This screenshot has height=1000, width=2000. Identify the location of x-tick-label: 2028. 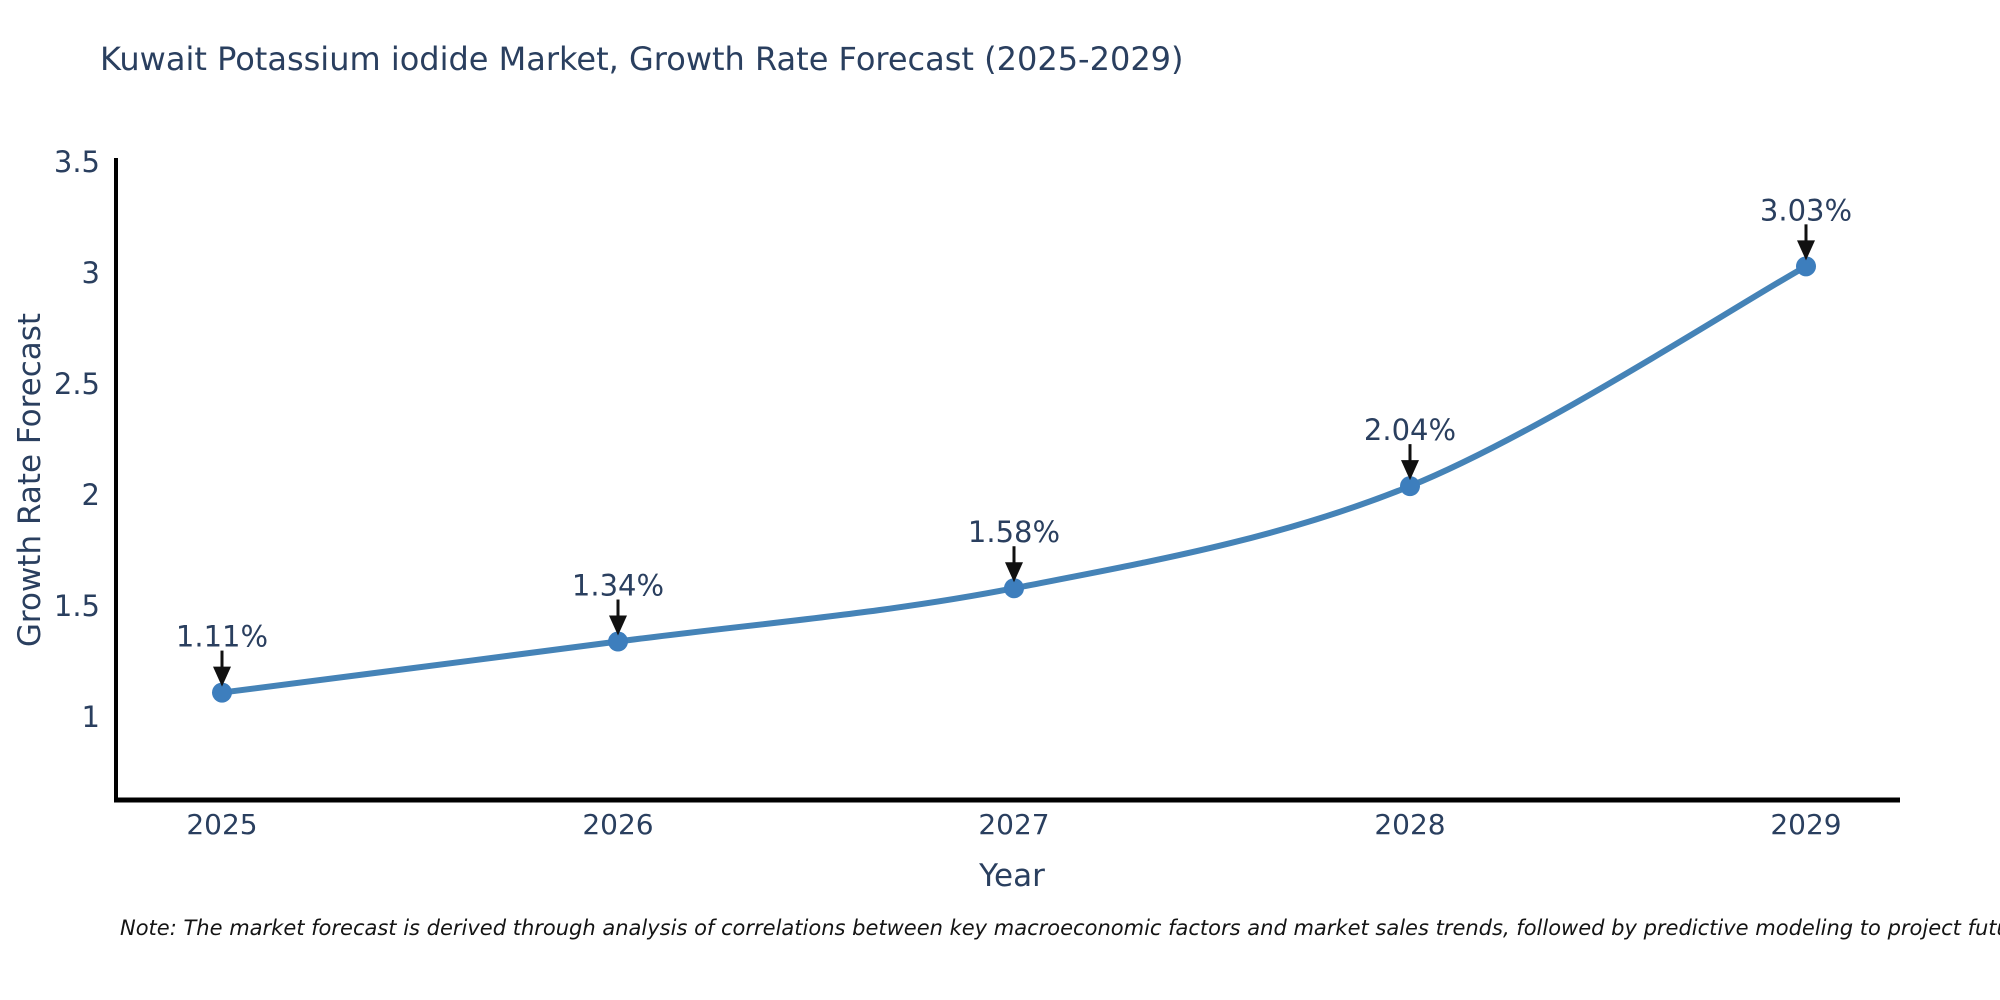
(1409, 824).